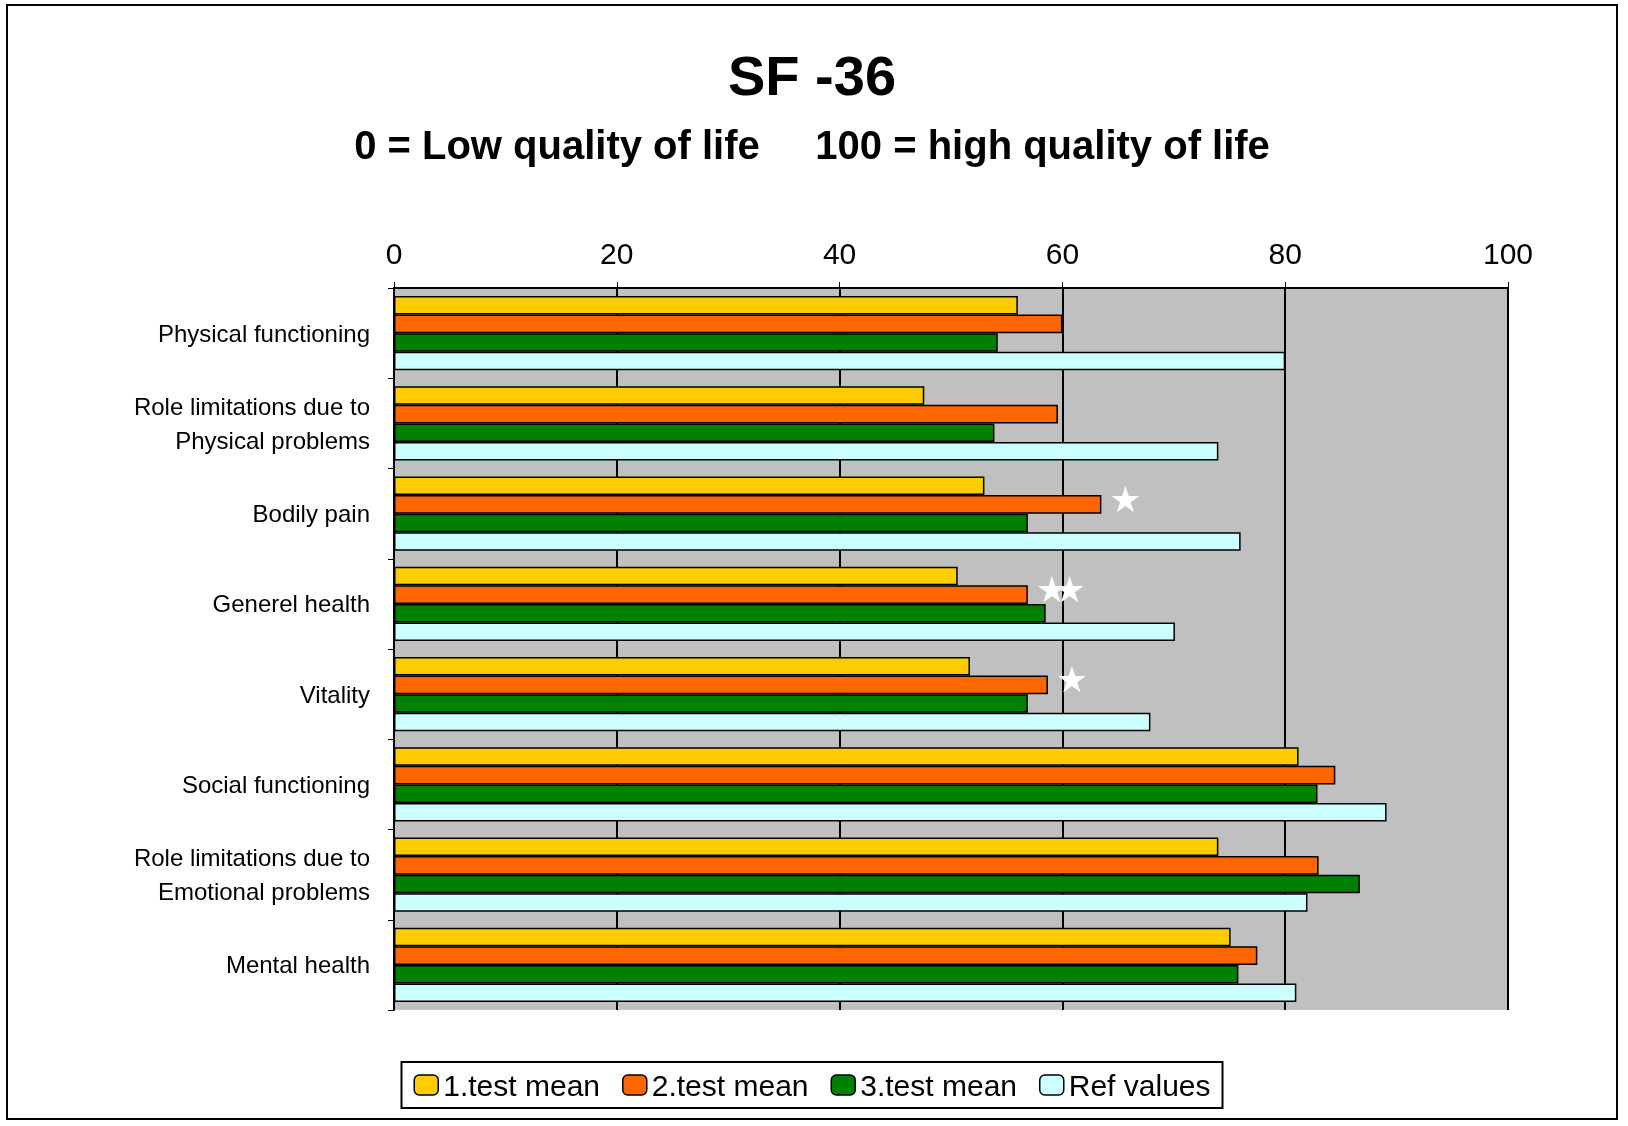 Image resolution: width=1628 pixels, height=1126 pixels. What do you see at coordinates (251, 423) in the screenshot?
I see `y-tick-label: Role limitations due to Physical problems` at bounding box center [251, 423].